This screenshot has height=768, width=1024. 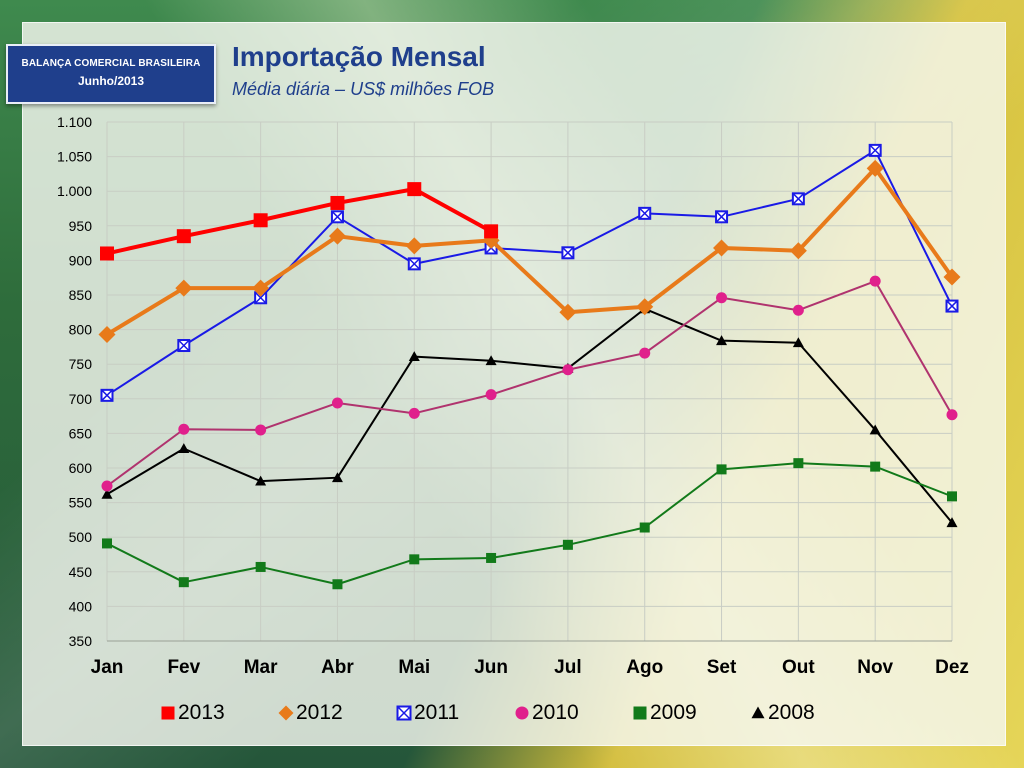 I want to click on x-tick-label: Dez, so click(x=952, y=667).